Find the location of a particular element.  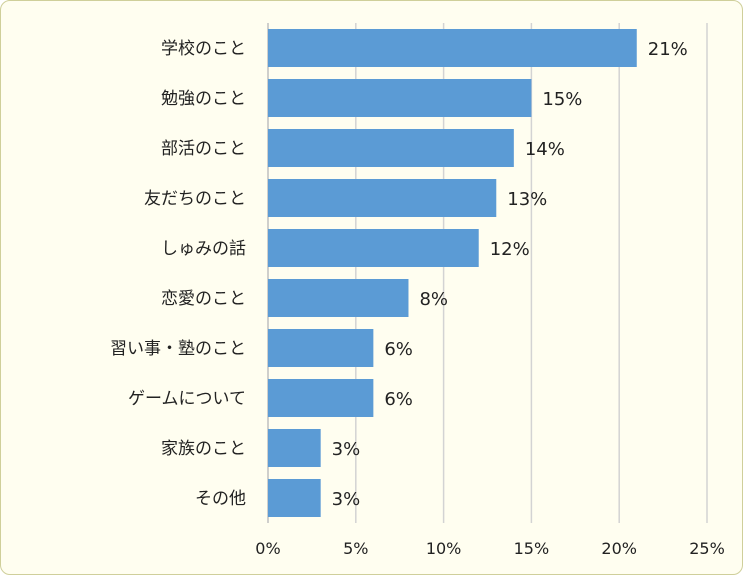

x-tick-label-20: 20% is located at coordinates (619, 548).